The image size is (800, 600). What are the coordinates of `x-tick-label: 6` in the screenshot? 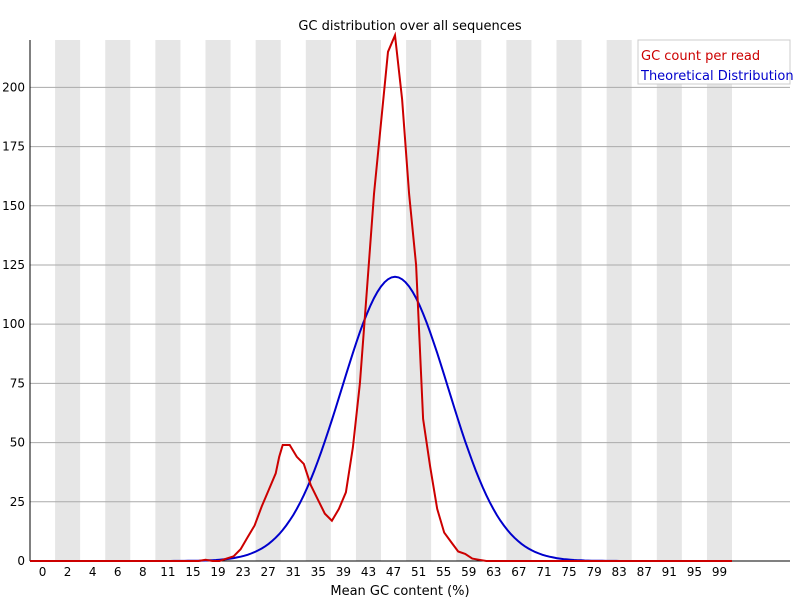 It's located at (118, 572).